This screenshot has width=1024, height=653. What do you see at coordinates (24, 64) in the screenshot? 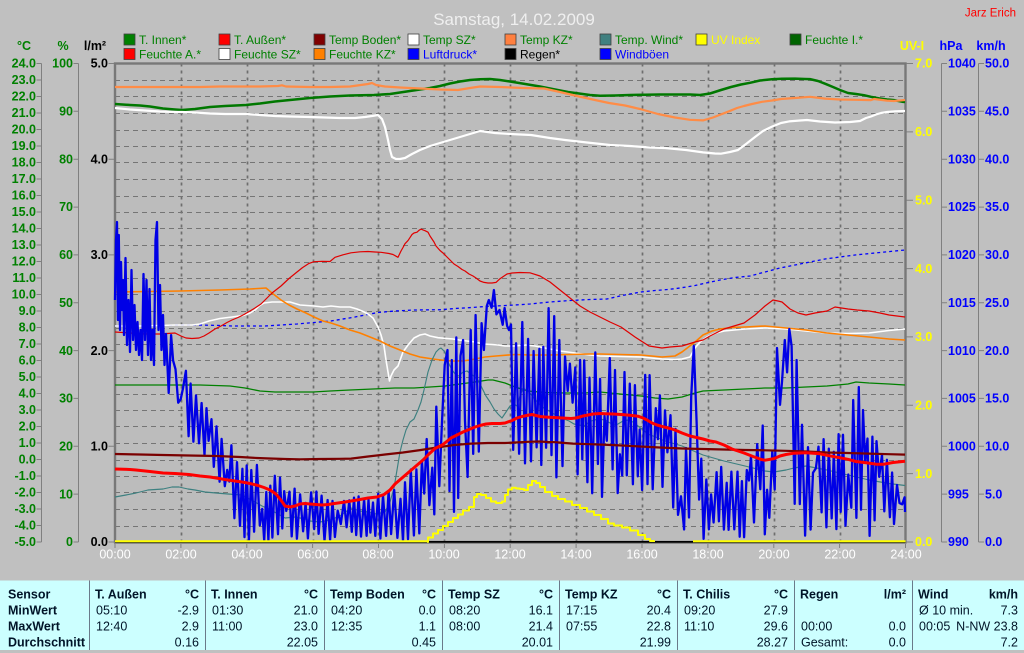
I see `svg-text: 24.0` at bounding box center [24, 64].